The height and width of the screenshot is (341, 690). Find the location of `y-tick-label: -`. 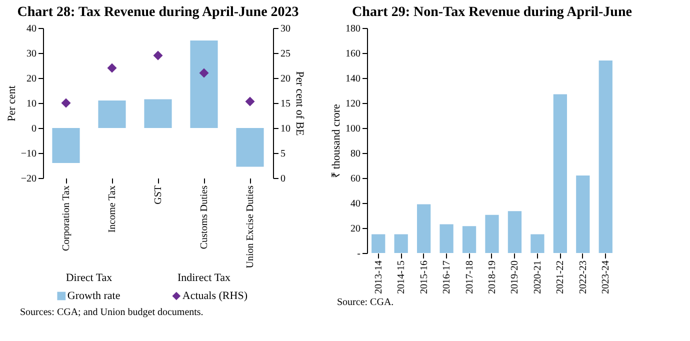

y-tick-label: - is located at coordinates (358, 254).